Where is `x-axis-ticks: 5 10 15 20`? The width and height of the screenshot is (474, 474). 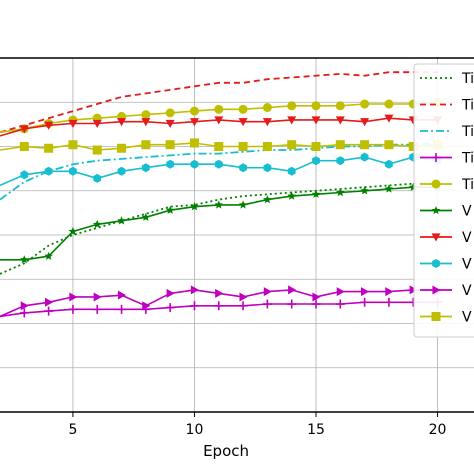
x-axis-ticks: 5 10 15 20 is located at coordinates (257, 425).